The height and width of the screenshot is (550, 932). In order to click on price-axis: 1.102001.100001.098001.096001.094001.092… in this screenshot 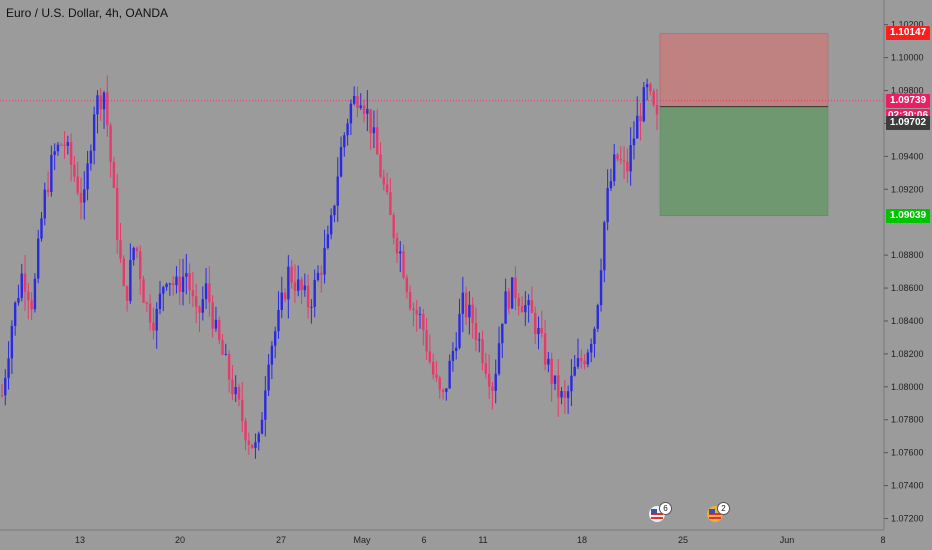, I will do `click(904, 272)`.